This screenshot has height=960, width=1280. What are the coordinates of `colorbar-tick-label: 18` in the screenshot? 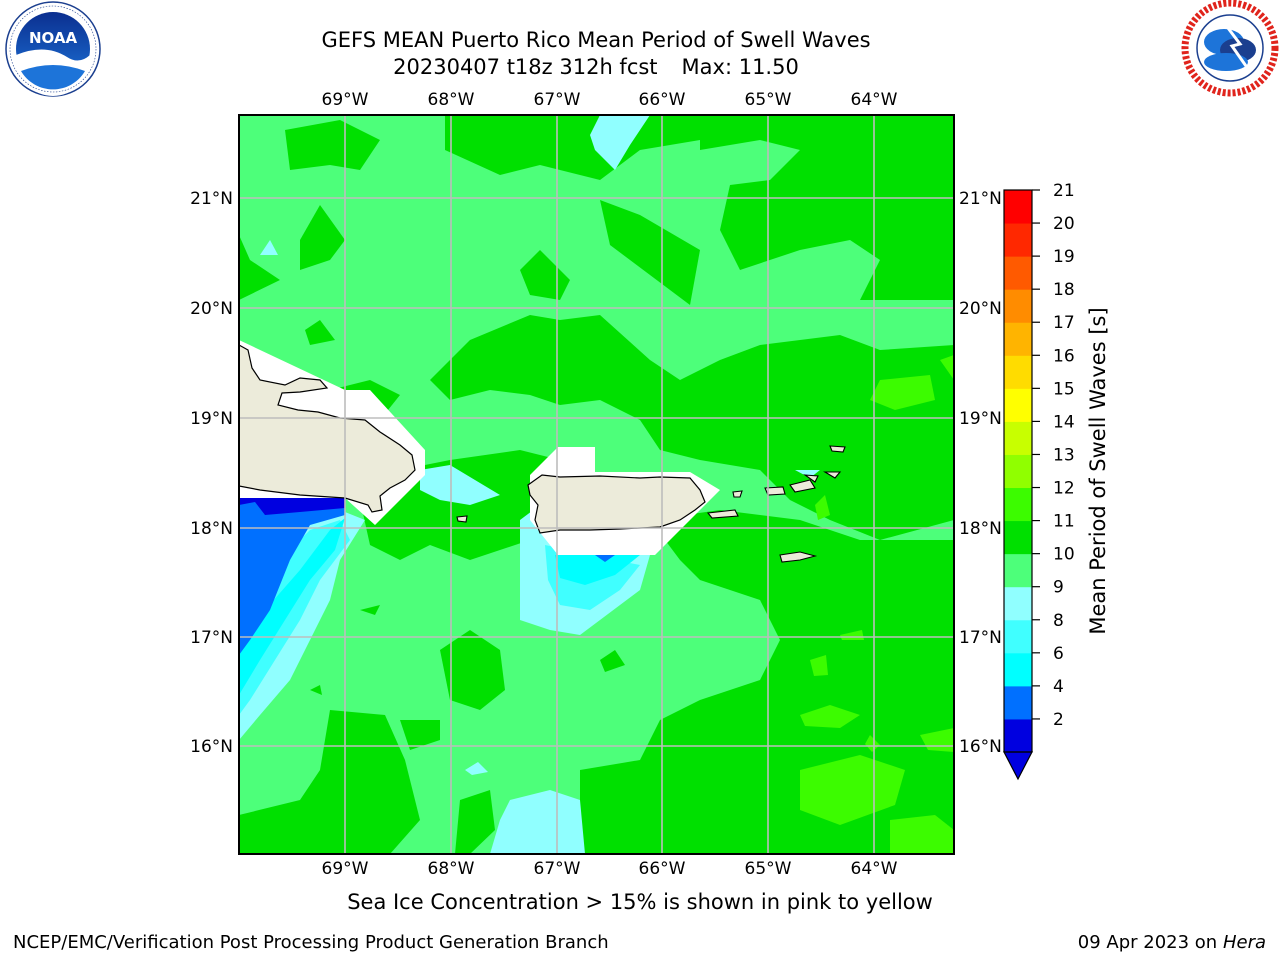 It's located at (1064, 290).